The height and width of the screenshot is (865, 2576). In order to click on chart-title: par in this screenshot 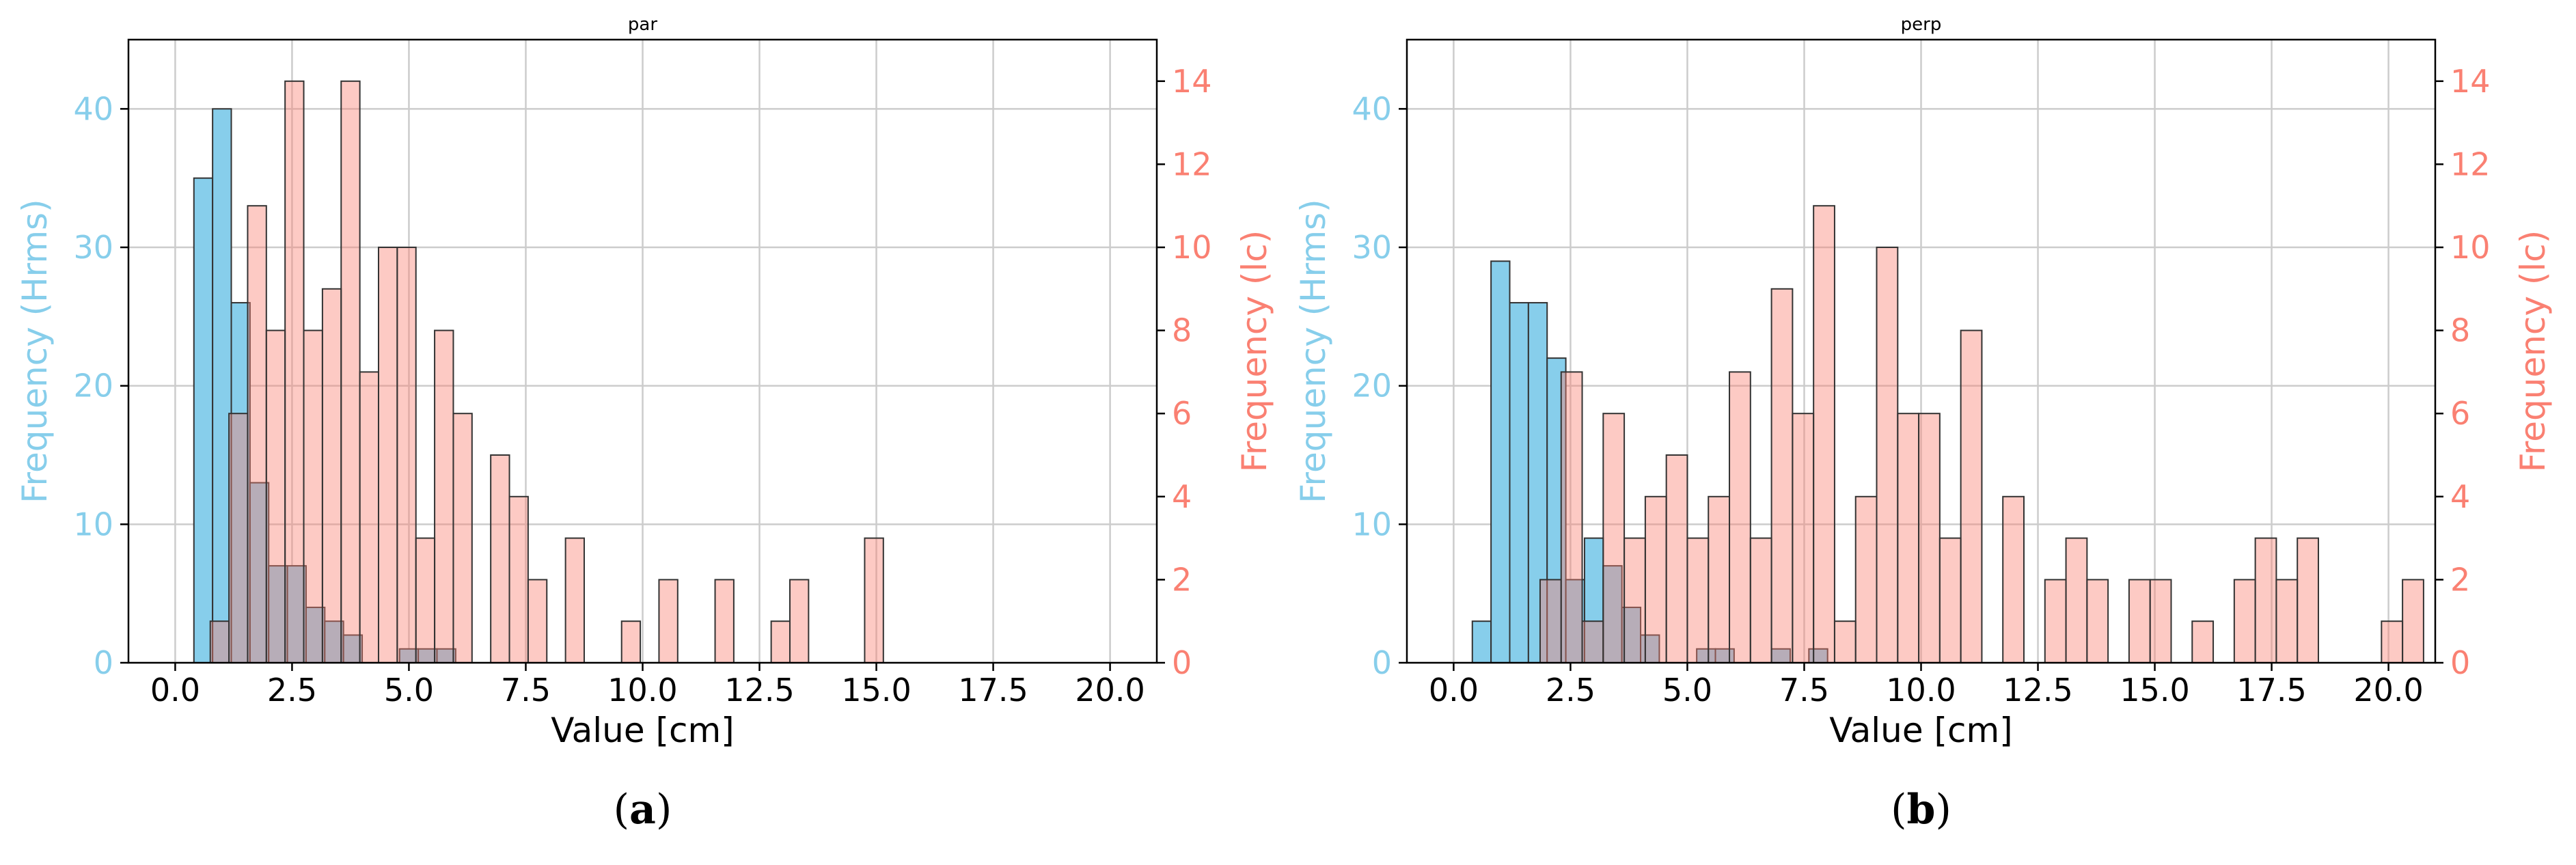, I will do `click(642, 25)`.